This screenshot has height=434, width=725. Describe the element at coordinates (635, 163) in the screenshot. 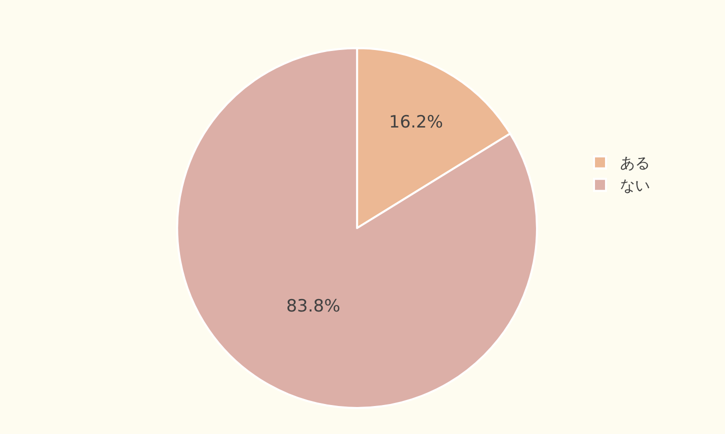

I see `legend-label: ある` at that location.